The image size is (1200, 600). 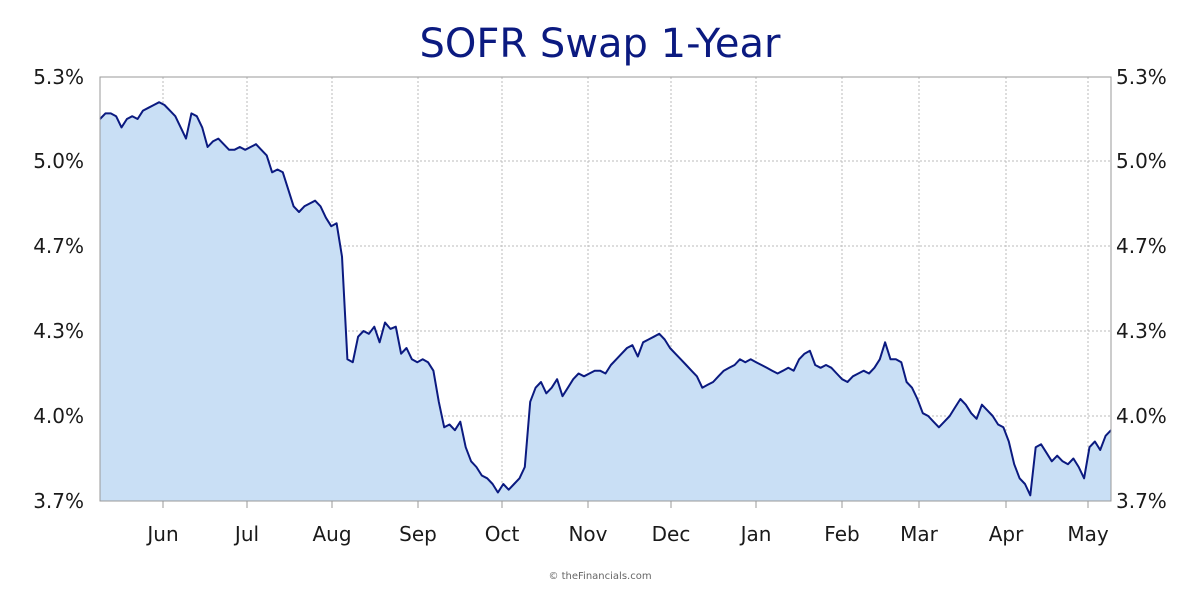 What do you see at coordinates (841, 534) in the screenshot?
I see `x-tick-label: Feb` at bounding box center [841, 534].